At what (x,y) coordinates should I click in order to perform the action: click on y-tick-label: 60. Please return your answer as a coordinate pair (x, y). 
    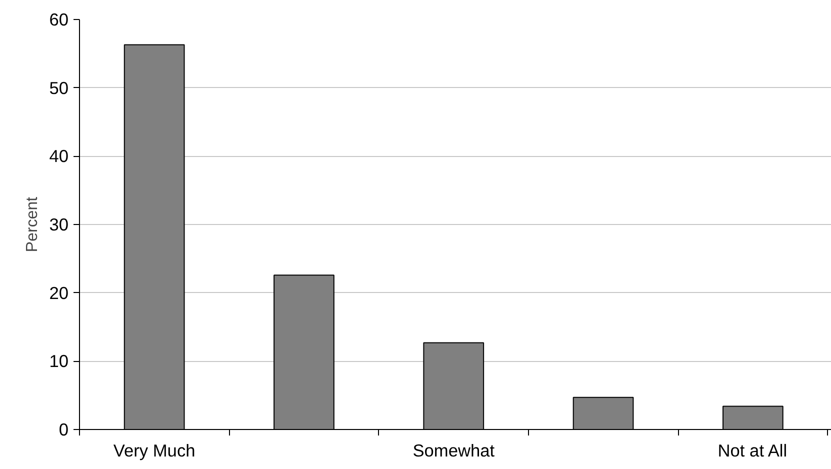
    Looking at the image, I should click on (59, 20).